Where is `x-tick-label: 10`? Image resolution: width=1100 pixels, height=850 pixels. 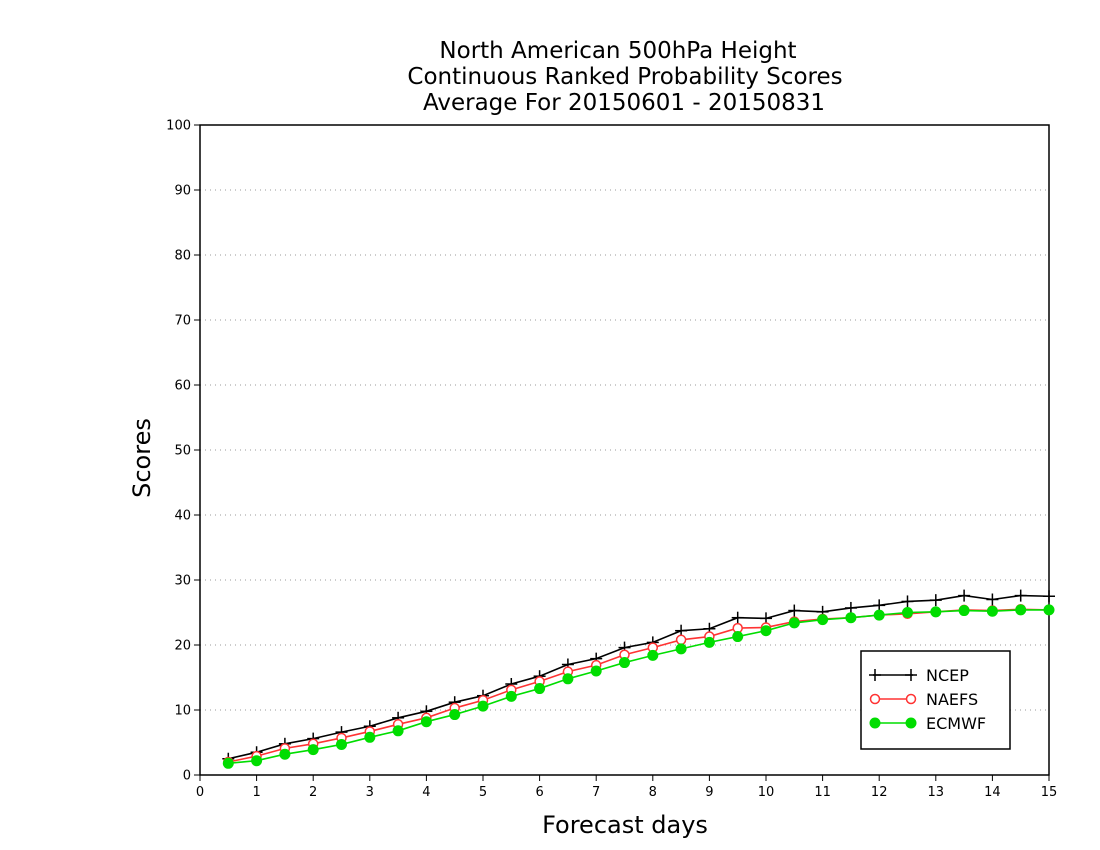 x-tick-label: 10 is located at coordinates (766, 792).